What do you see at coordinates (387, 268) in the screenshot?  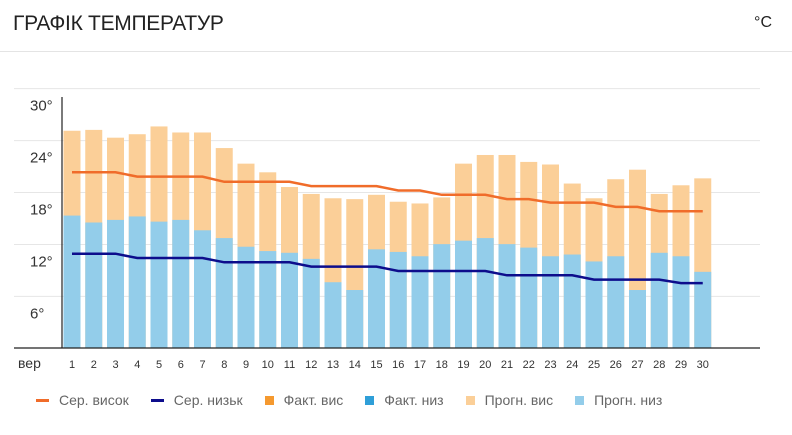 I see `avg-low-line` at bounding box center [387, 268].